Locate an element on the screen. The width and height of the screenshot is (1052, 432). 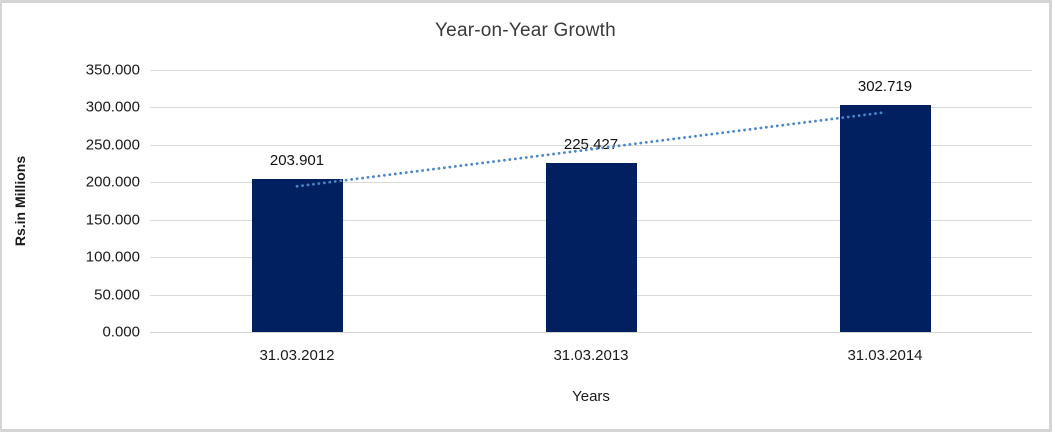
x-tick-label: 31.03.2012 is located at coordinates (297, 355).